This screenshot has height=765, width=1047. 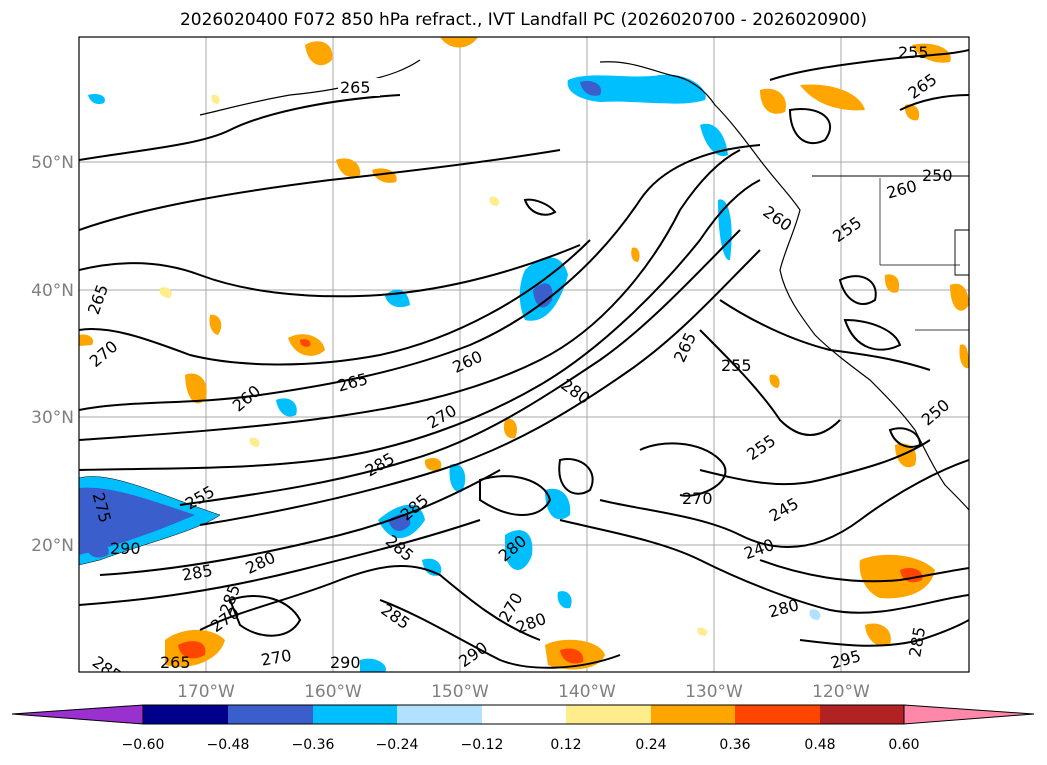 What do you see at coordinates (587, 692) in the screenshot?
I see `lon-label: 140°W` at bounding box center [587, 692].